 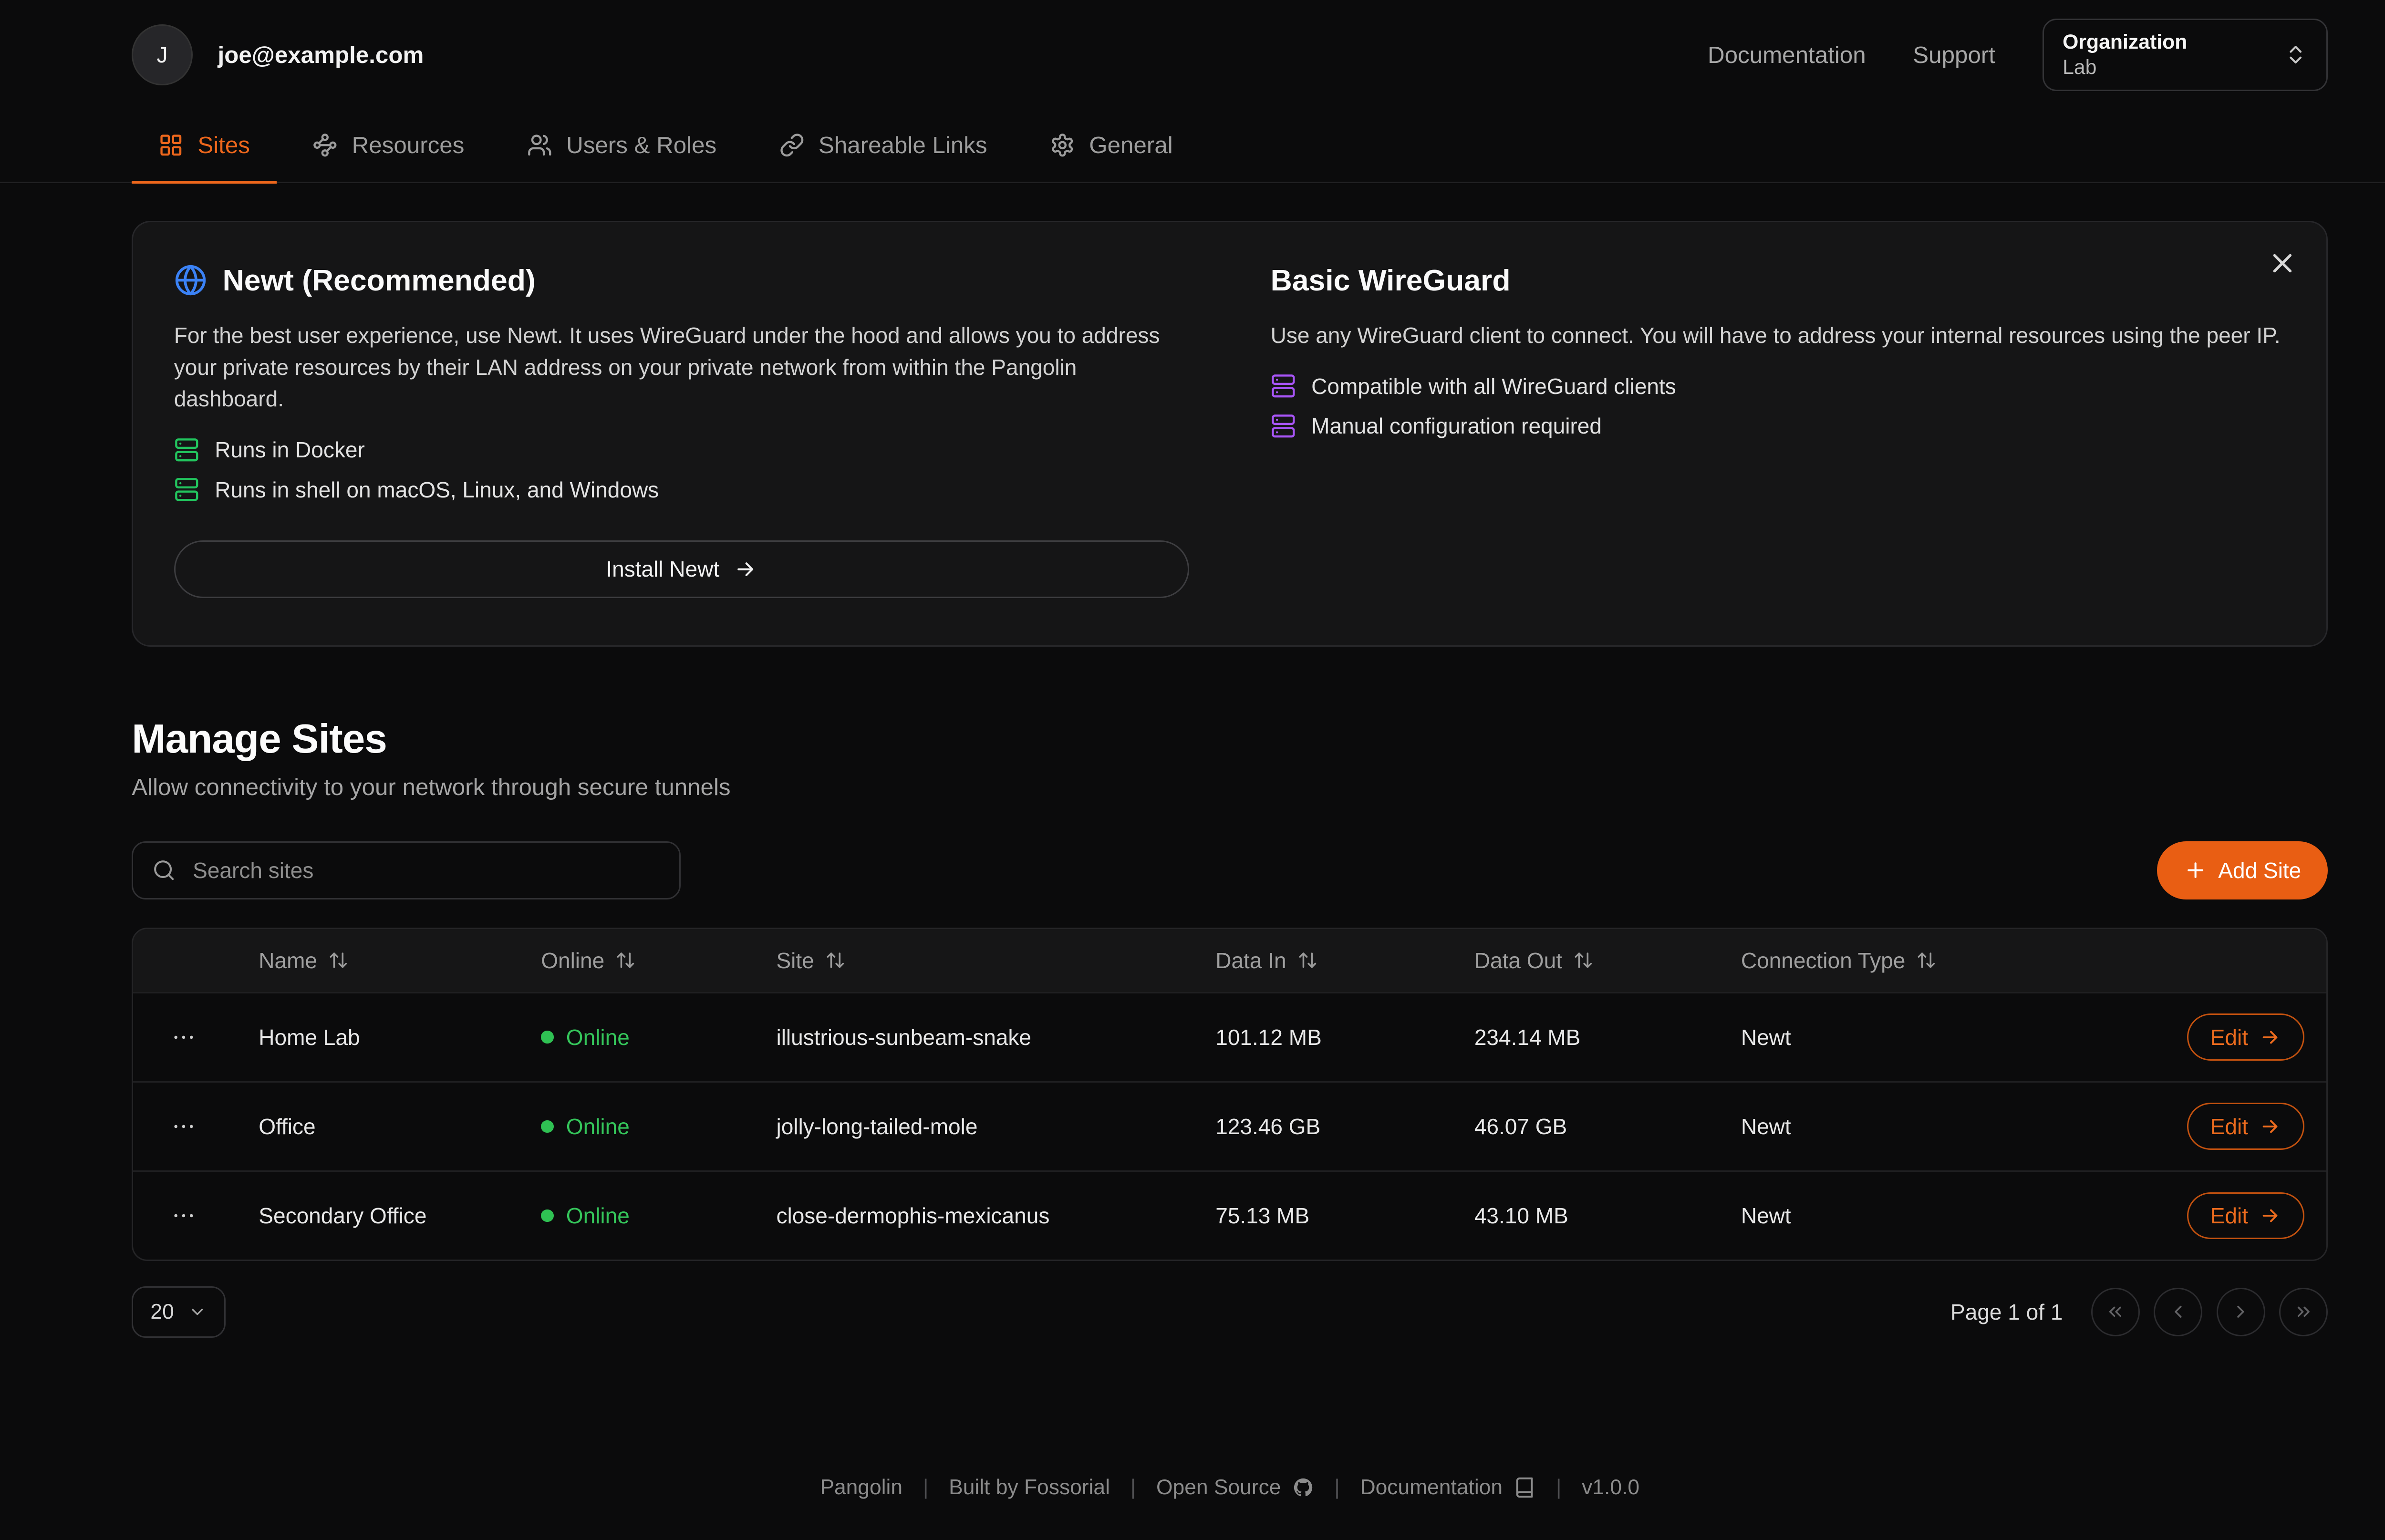 I want to click on chevrons-left-icon, so click(x=2115, y=1312).